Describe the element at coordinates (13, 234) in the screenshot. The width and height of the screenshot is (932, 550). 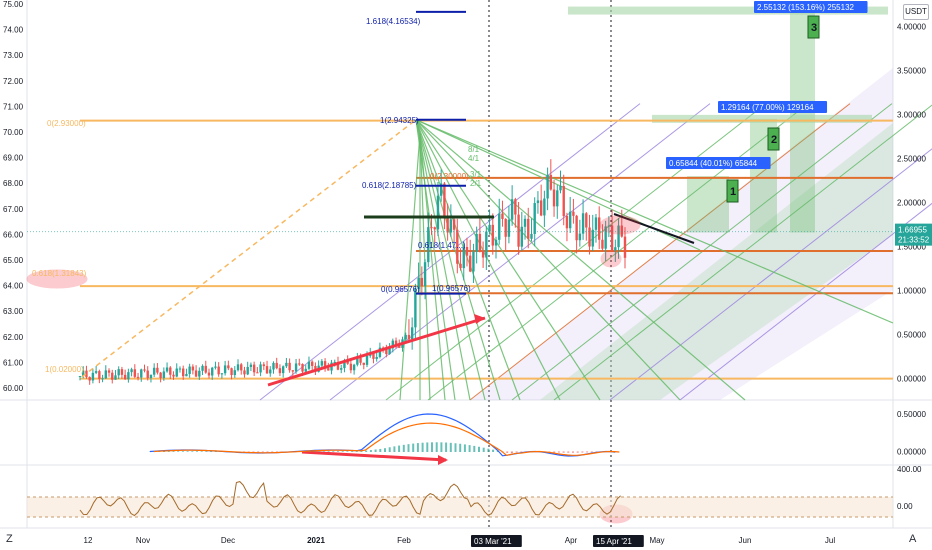
I see `left-axis-tick: 66.00` at that location.